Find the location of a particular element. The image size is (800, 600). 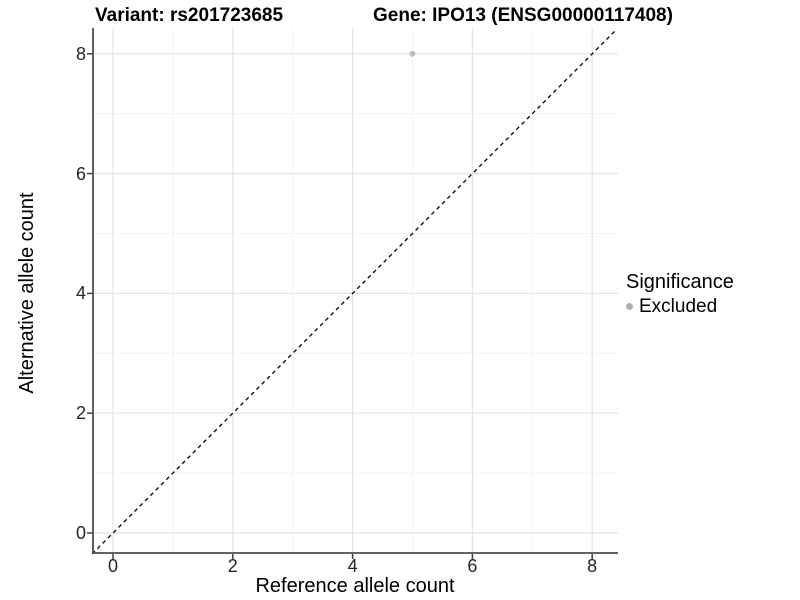

legend-title: Significance is located at coordinates (680, 282).